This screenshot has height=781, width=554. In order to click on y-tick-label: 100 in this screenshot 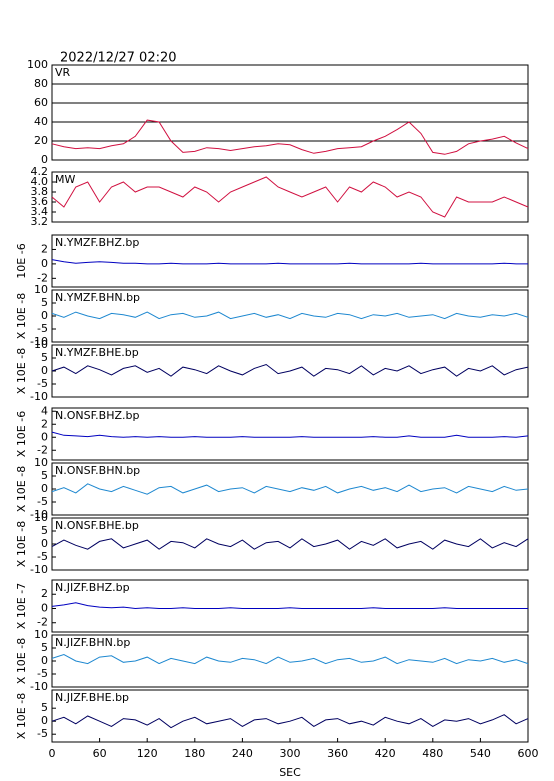, I will do `click(37, 64)`.